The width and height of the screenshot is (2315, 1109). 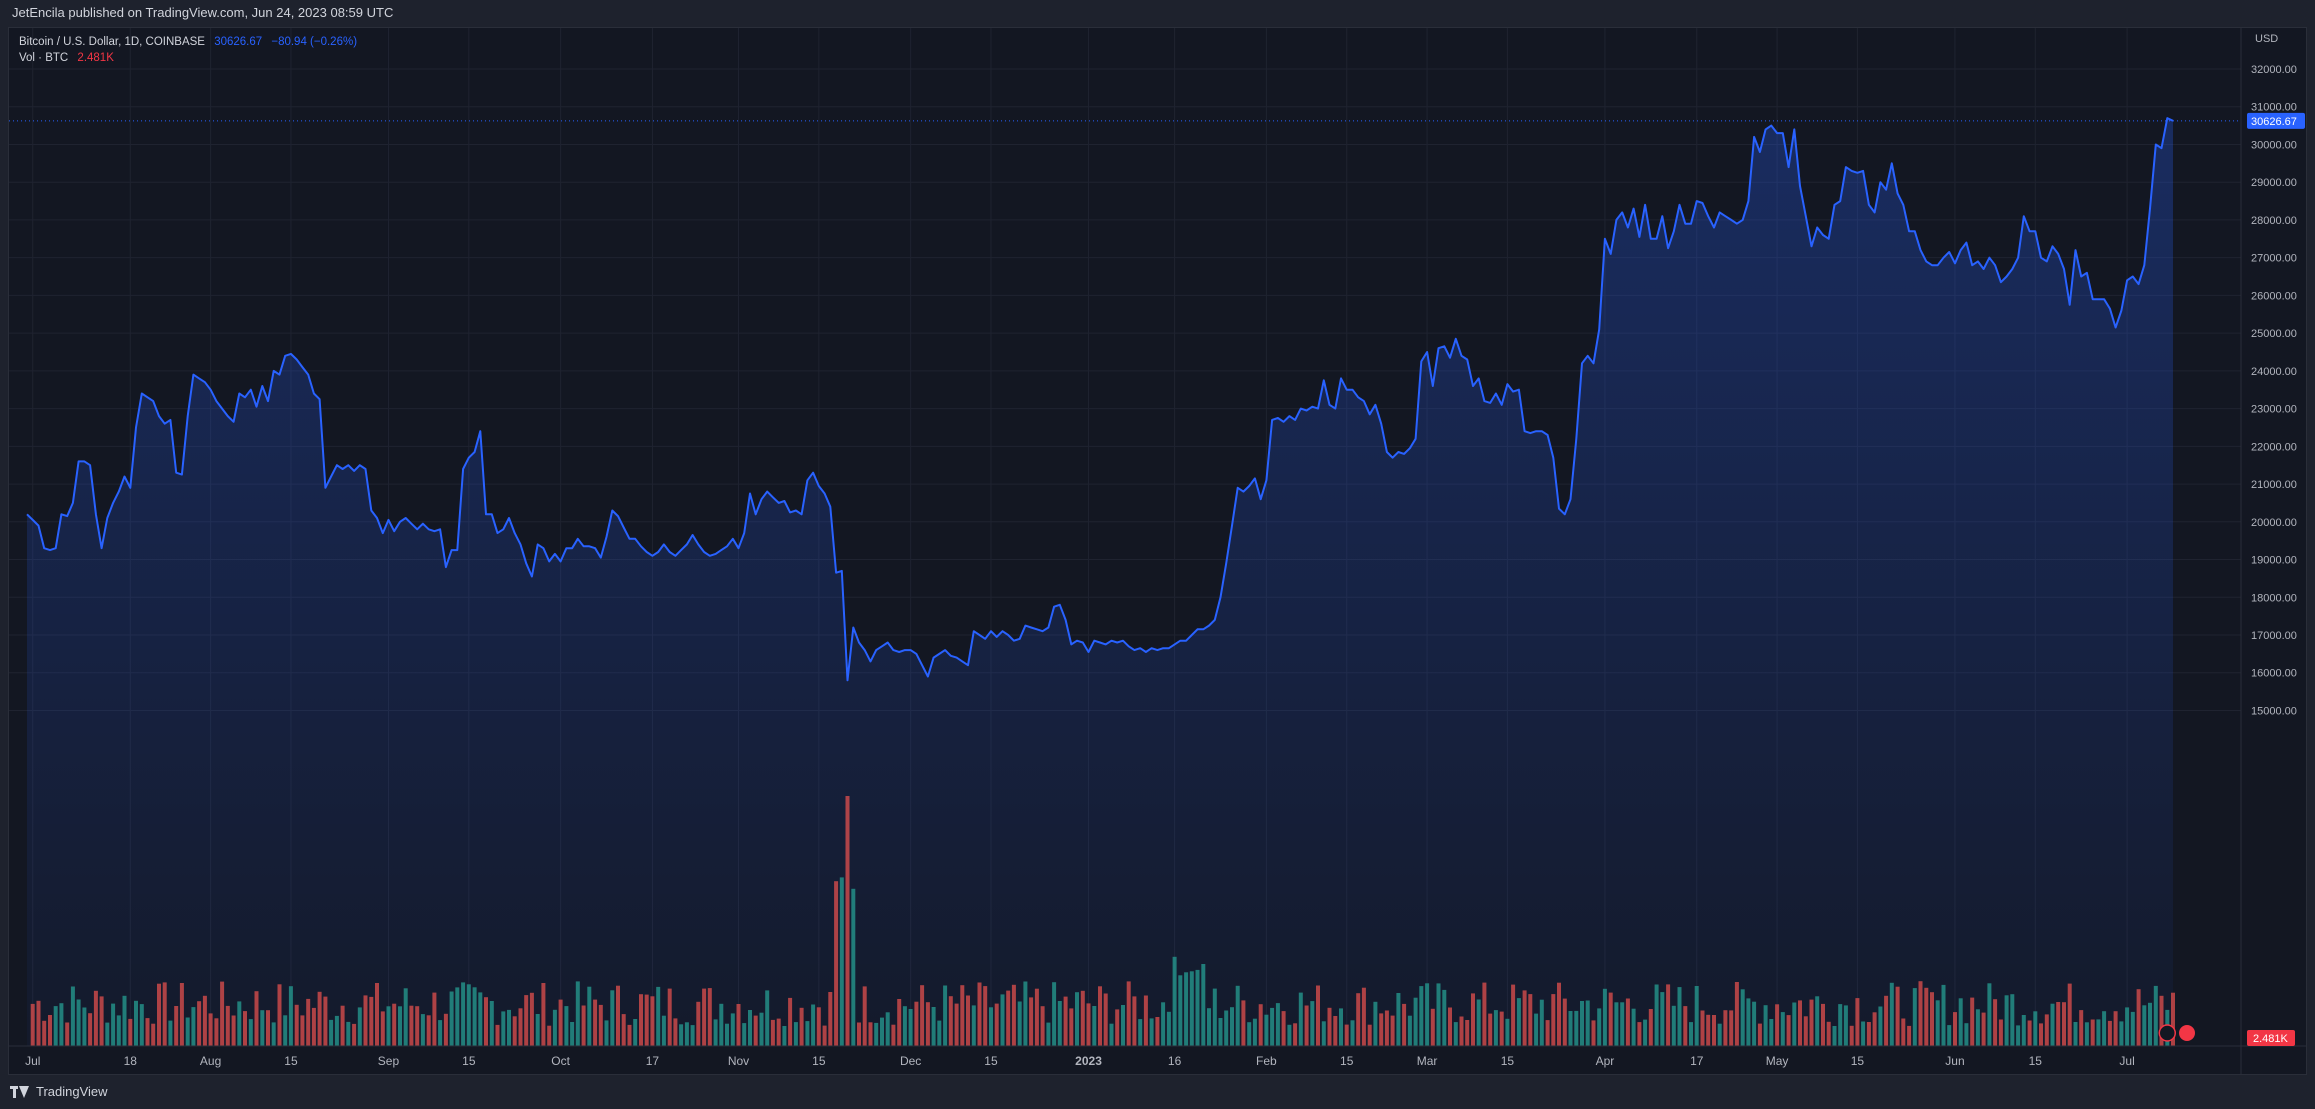 I want to click on event-flag-icon, so click(x=2167, y=1033).